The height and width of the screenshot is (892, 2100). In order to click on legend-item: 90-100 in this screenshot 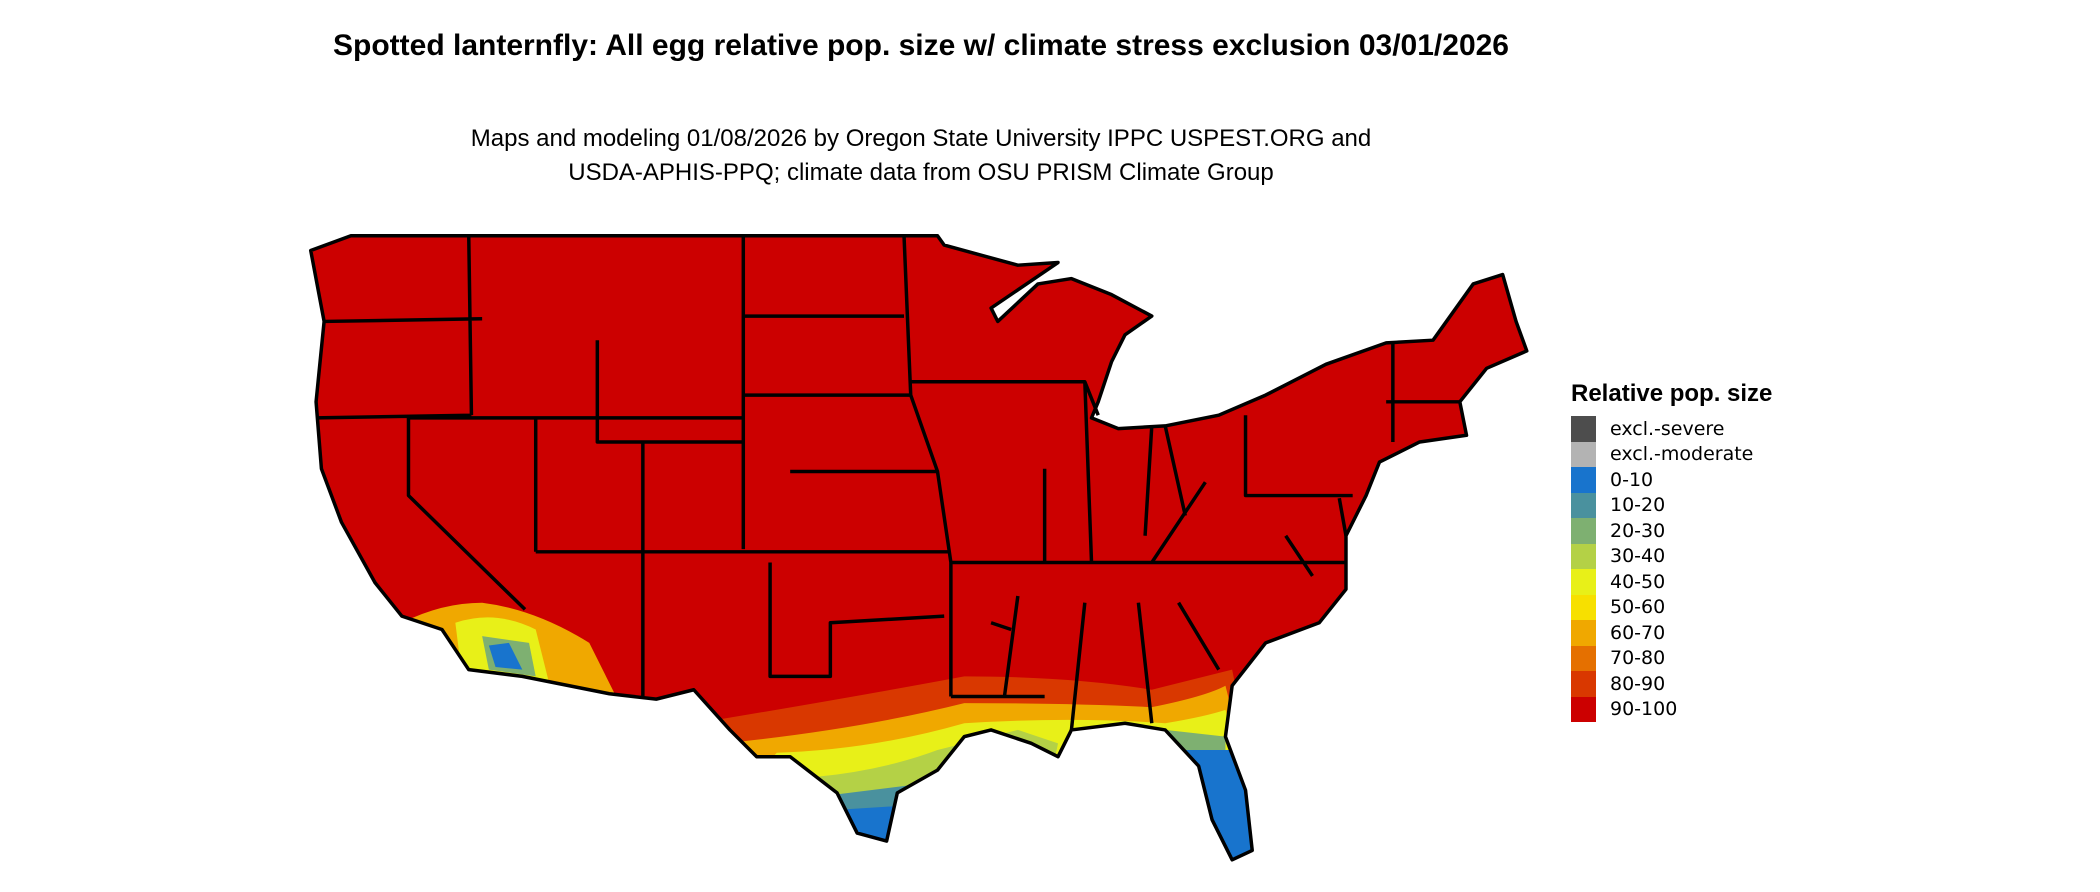, I will do `click(1671, 709)`.